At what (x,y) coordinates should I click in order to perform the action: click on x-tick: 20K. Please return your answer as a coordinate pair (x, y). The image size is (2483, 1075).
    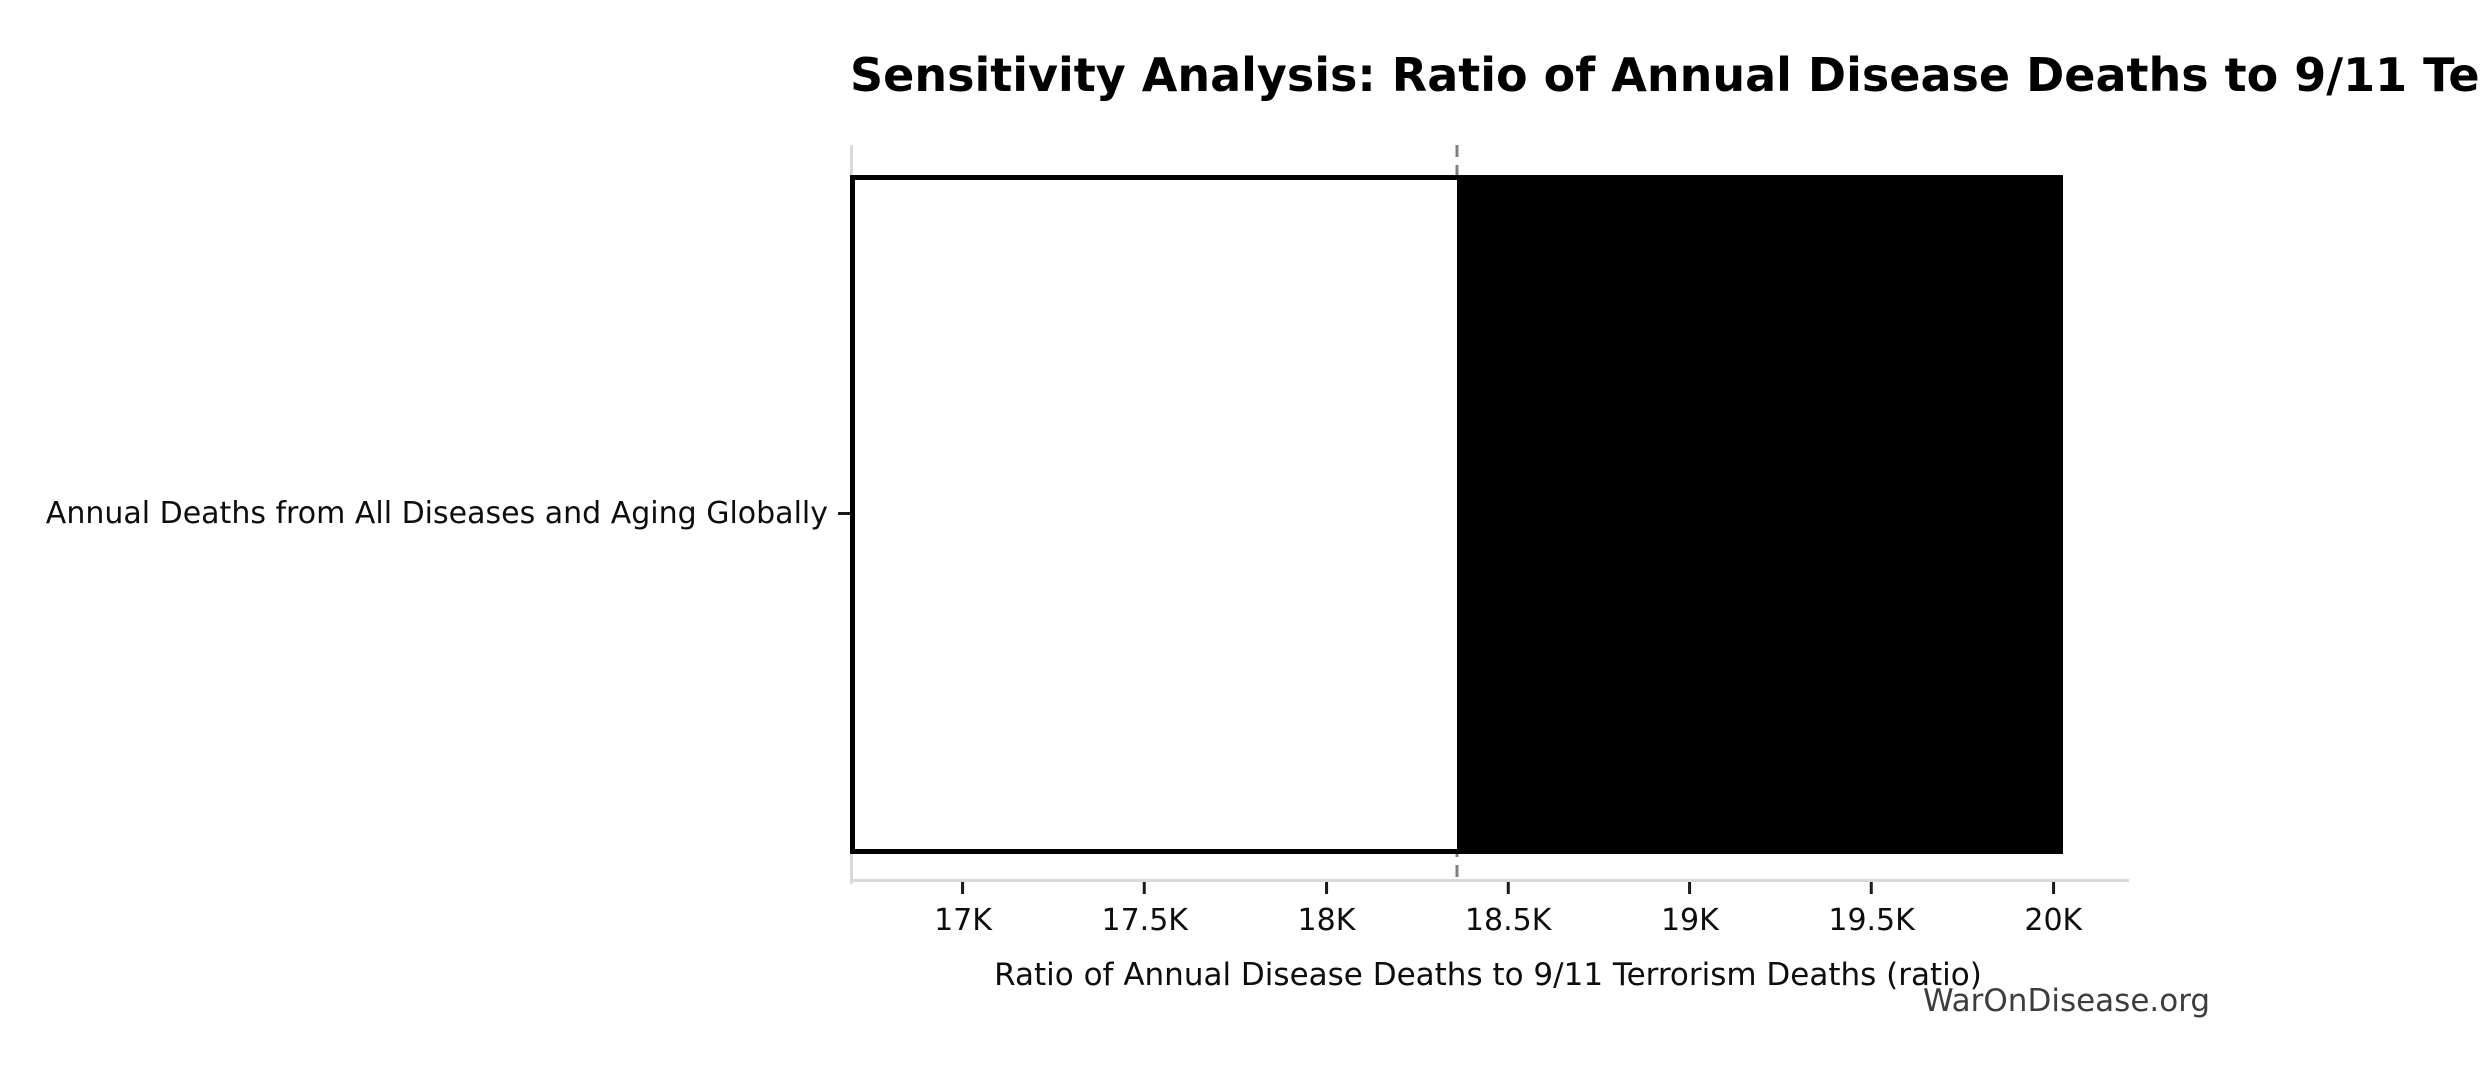
    Looking at the image, I should click on (2053, 910).